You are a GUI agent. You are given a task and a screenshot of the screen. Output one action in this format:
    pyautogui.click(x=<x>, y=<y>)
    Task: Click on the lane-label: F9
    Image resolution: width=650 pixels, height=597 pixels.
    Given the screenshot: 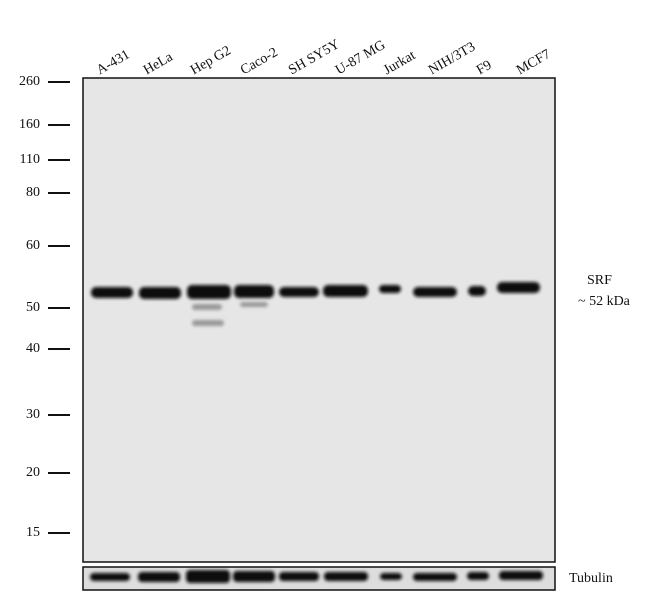 What is the action you would take?
    pyautogui.click(x=484, y=68)
    